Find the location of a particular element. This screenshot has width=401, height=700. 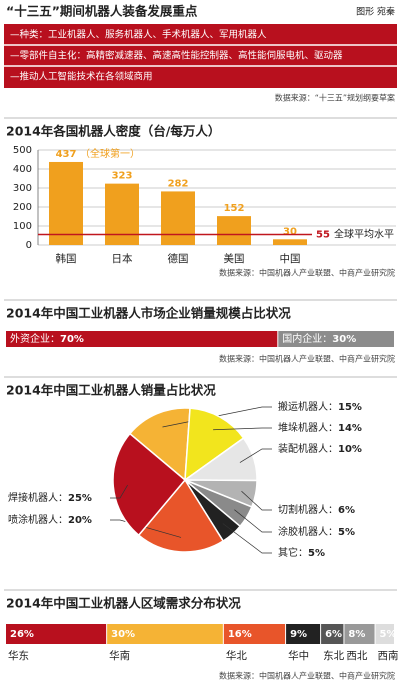

y-tick-label: 300 is located at coordinates (22, 188).